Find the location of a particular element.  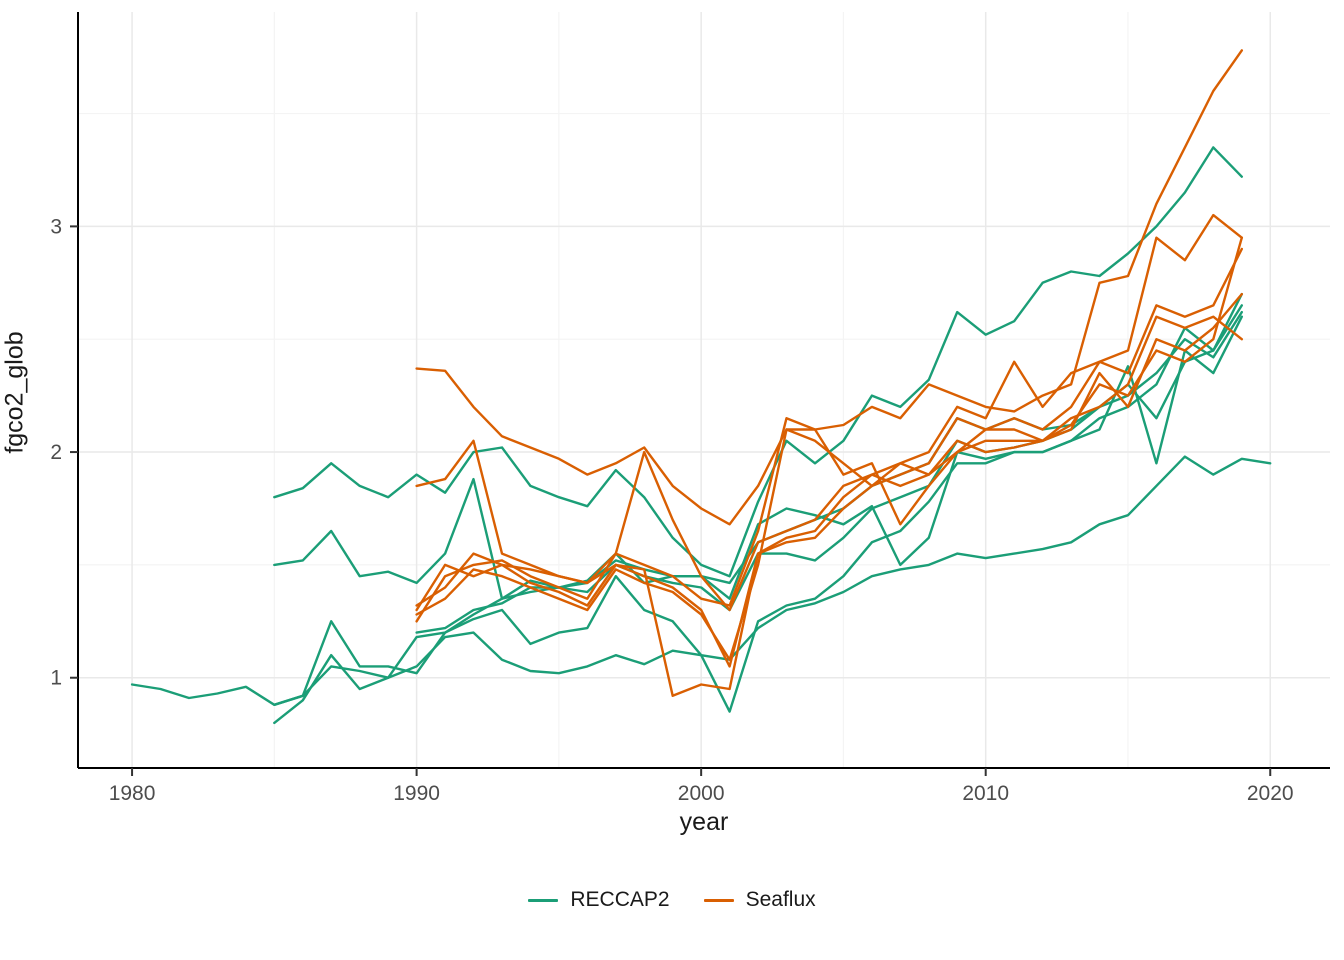

y-tick-label: 3 is located at coordinates (56, 226).